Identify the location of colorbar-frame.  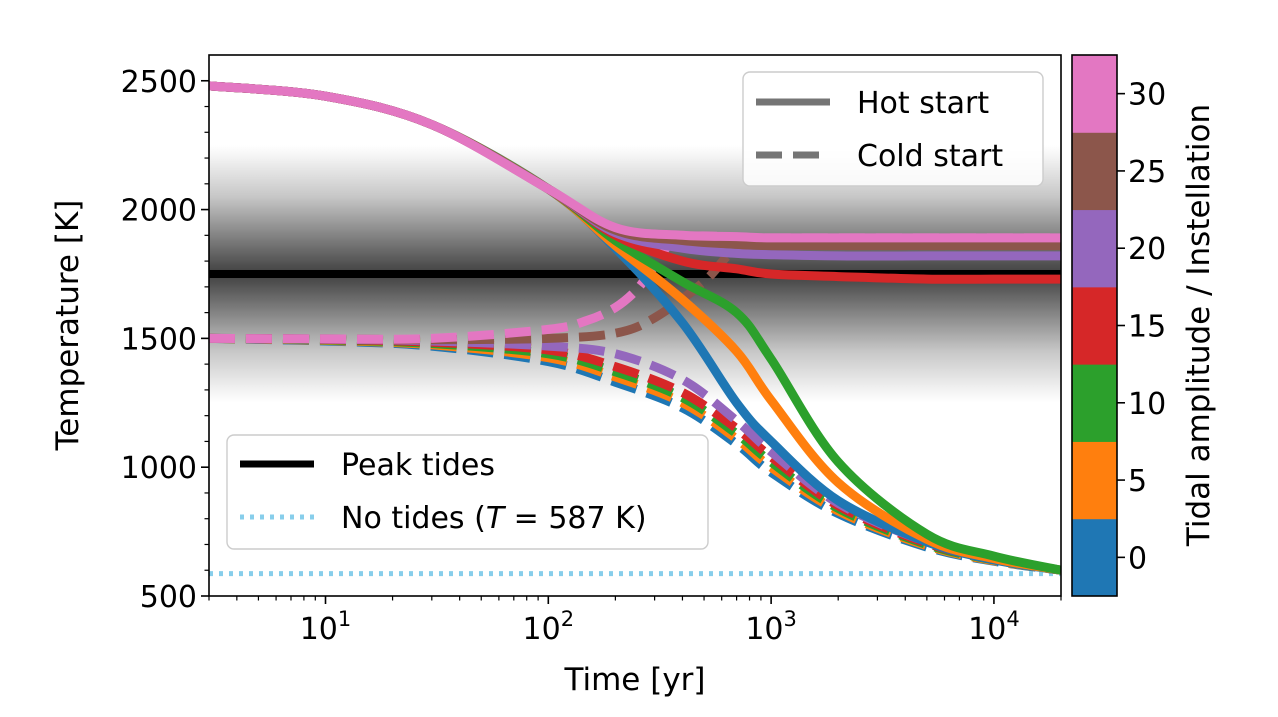
(1094, 325).